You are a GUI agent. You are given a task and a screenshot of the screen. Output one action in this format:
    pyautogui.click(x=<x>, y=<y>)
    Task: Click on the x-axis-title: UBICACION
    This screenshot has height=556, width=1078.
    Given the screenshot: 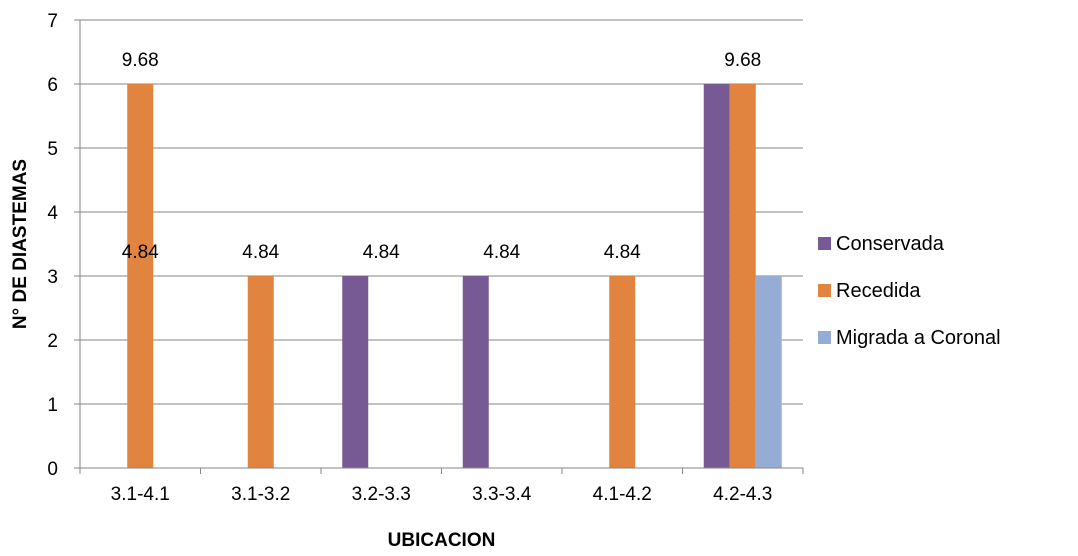 What is the action you would take?
    pyautogui.click(x=442, y=540)
    